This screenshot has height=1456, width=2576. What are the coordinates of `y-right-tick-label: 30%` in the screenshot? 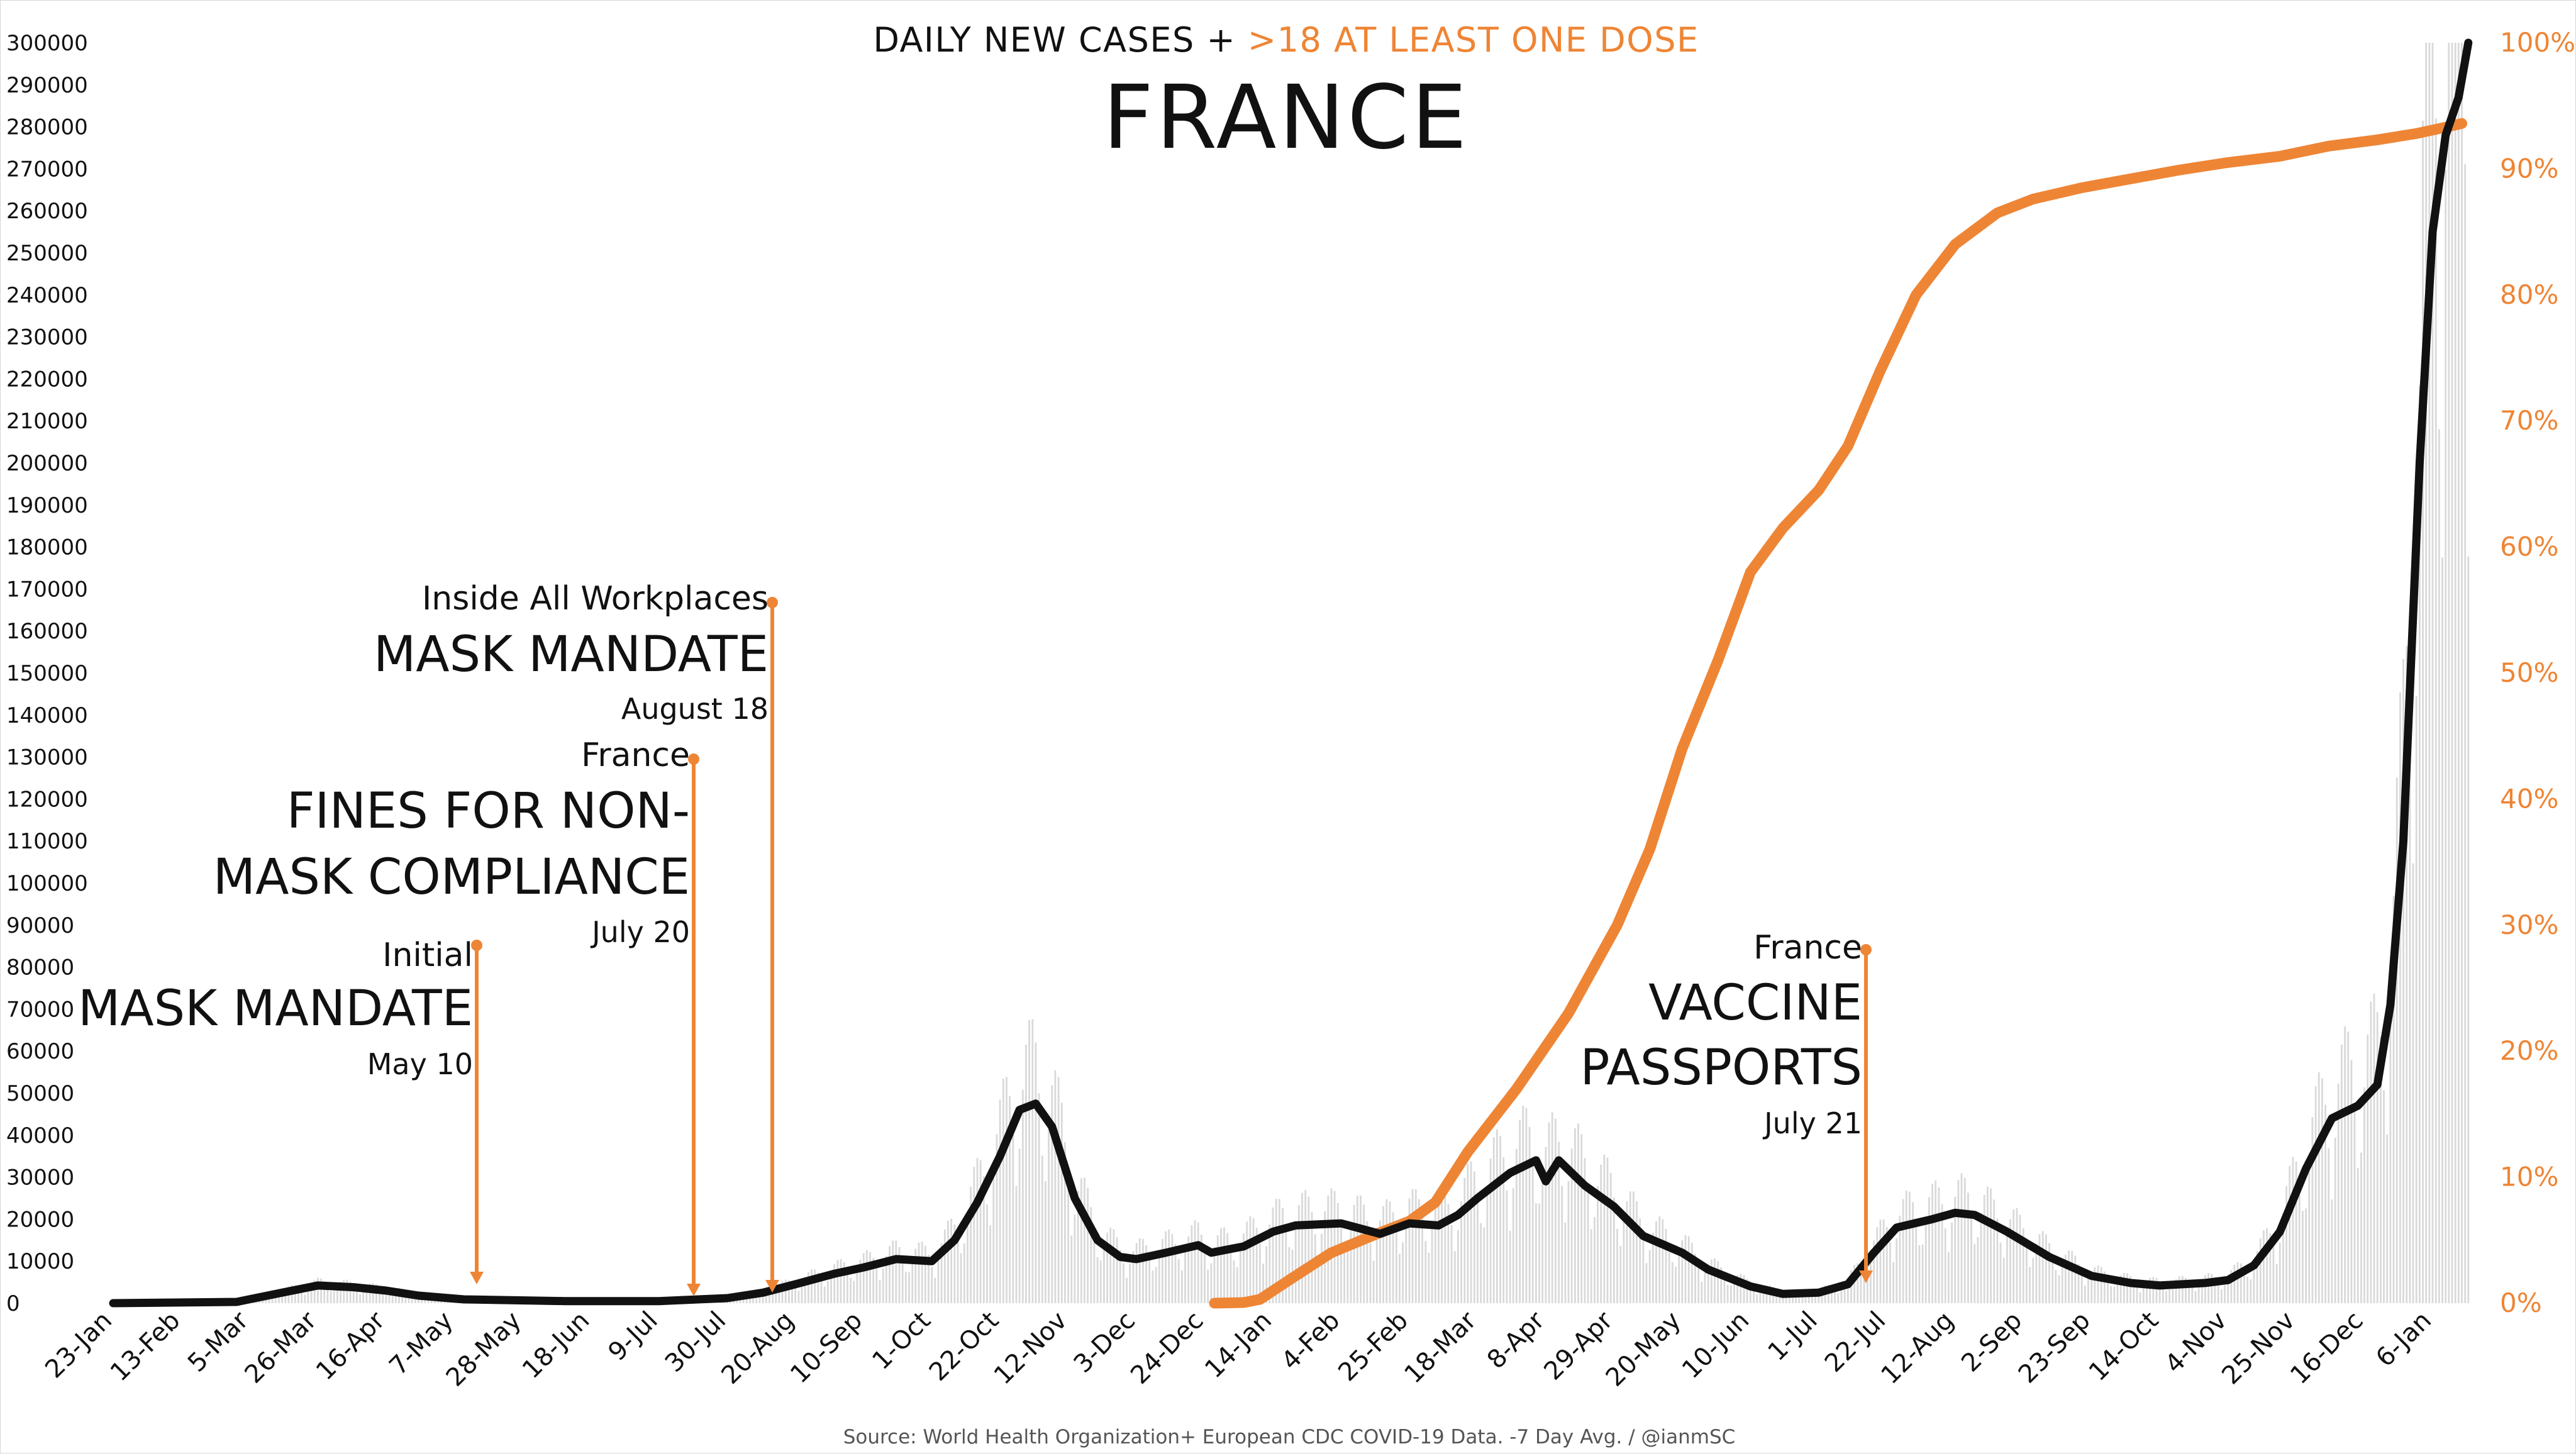 It's located at (2529, 924).